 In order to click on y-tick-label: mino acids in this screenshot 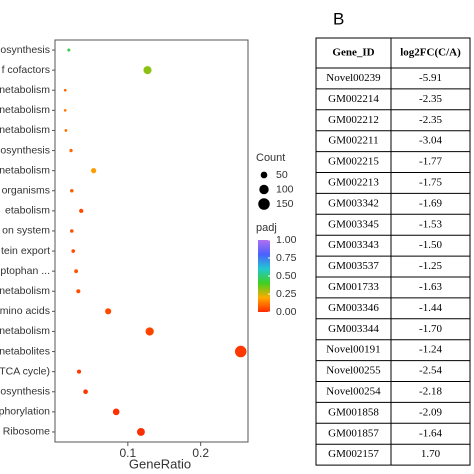, I will do `click(25, 311)`.